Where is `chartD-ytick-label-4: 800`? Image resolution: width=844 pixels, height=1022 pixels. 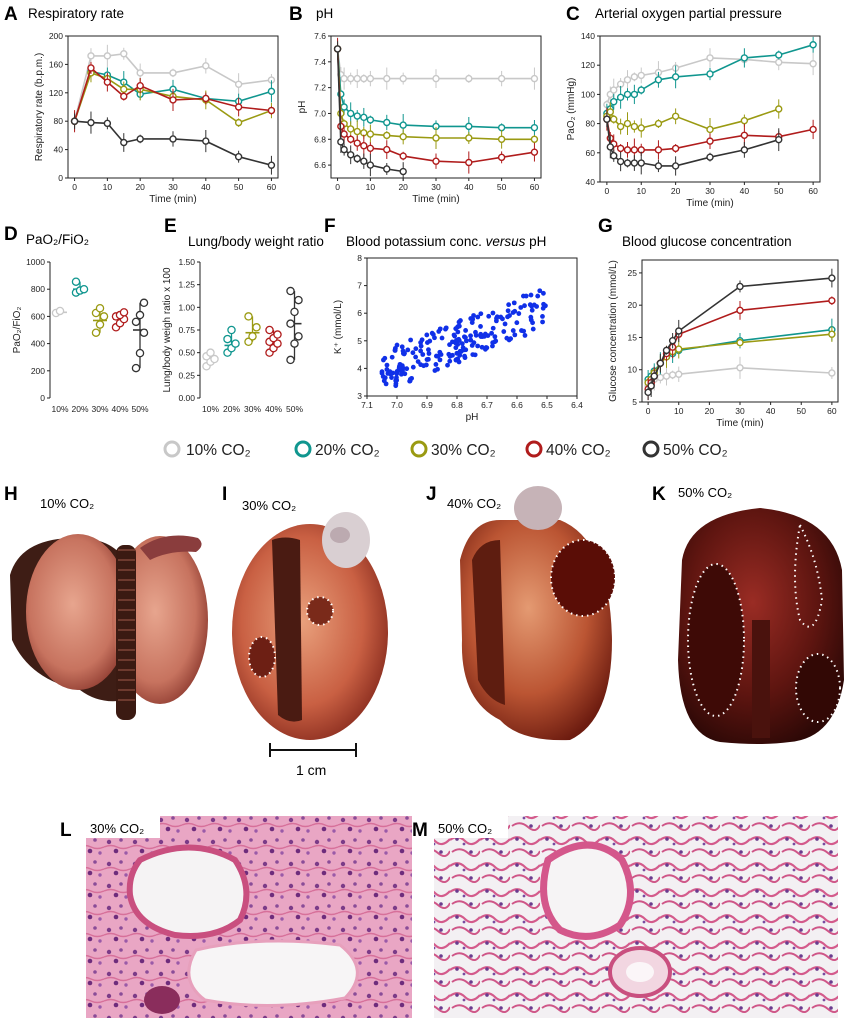 chartD-ytick-label-4: 800 is located at coordinates (38, 289).